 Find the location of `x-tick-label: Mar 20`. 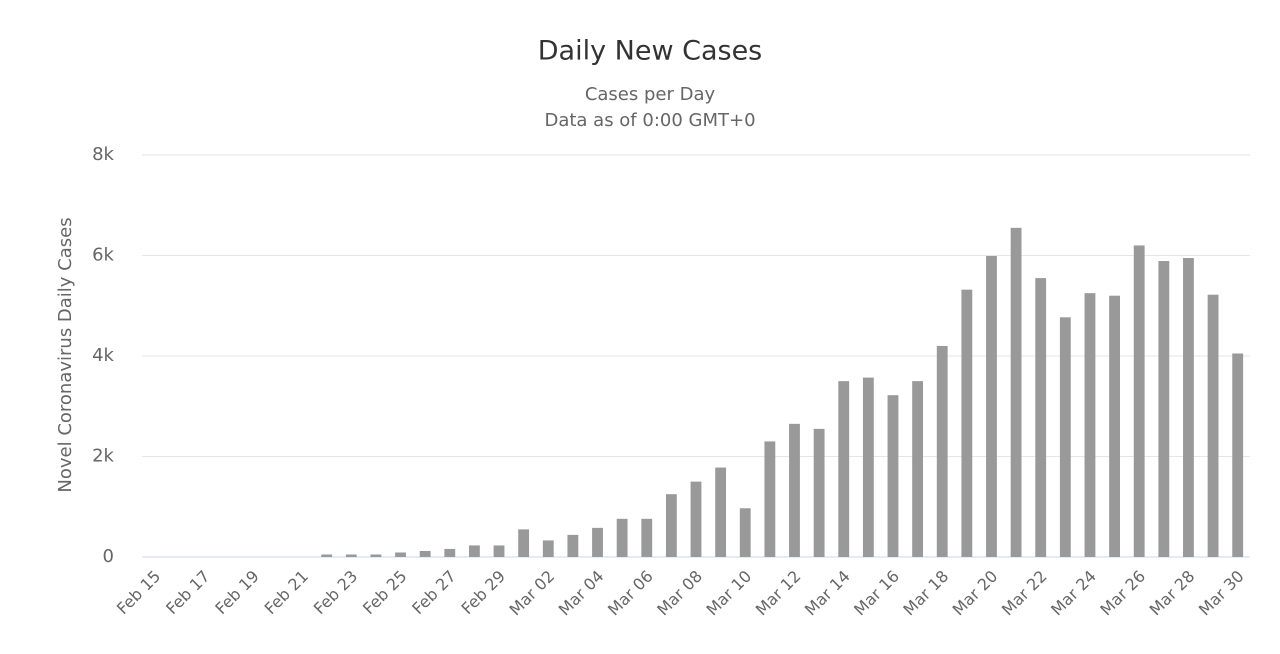

x-tick-label: Mar 20 is located at coordinates (975, 593).